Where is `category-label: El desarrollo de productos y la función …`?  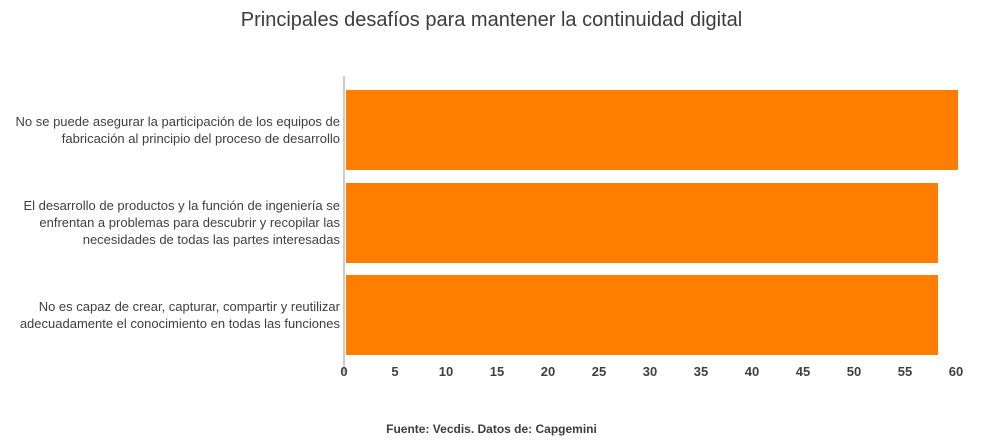 category-label: El desarrollo de productos y la función … is located at coordinates (181, 222).